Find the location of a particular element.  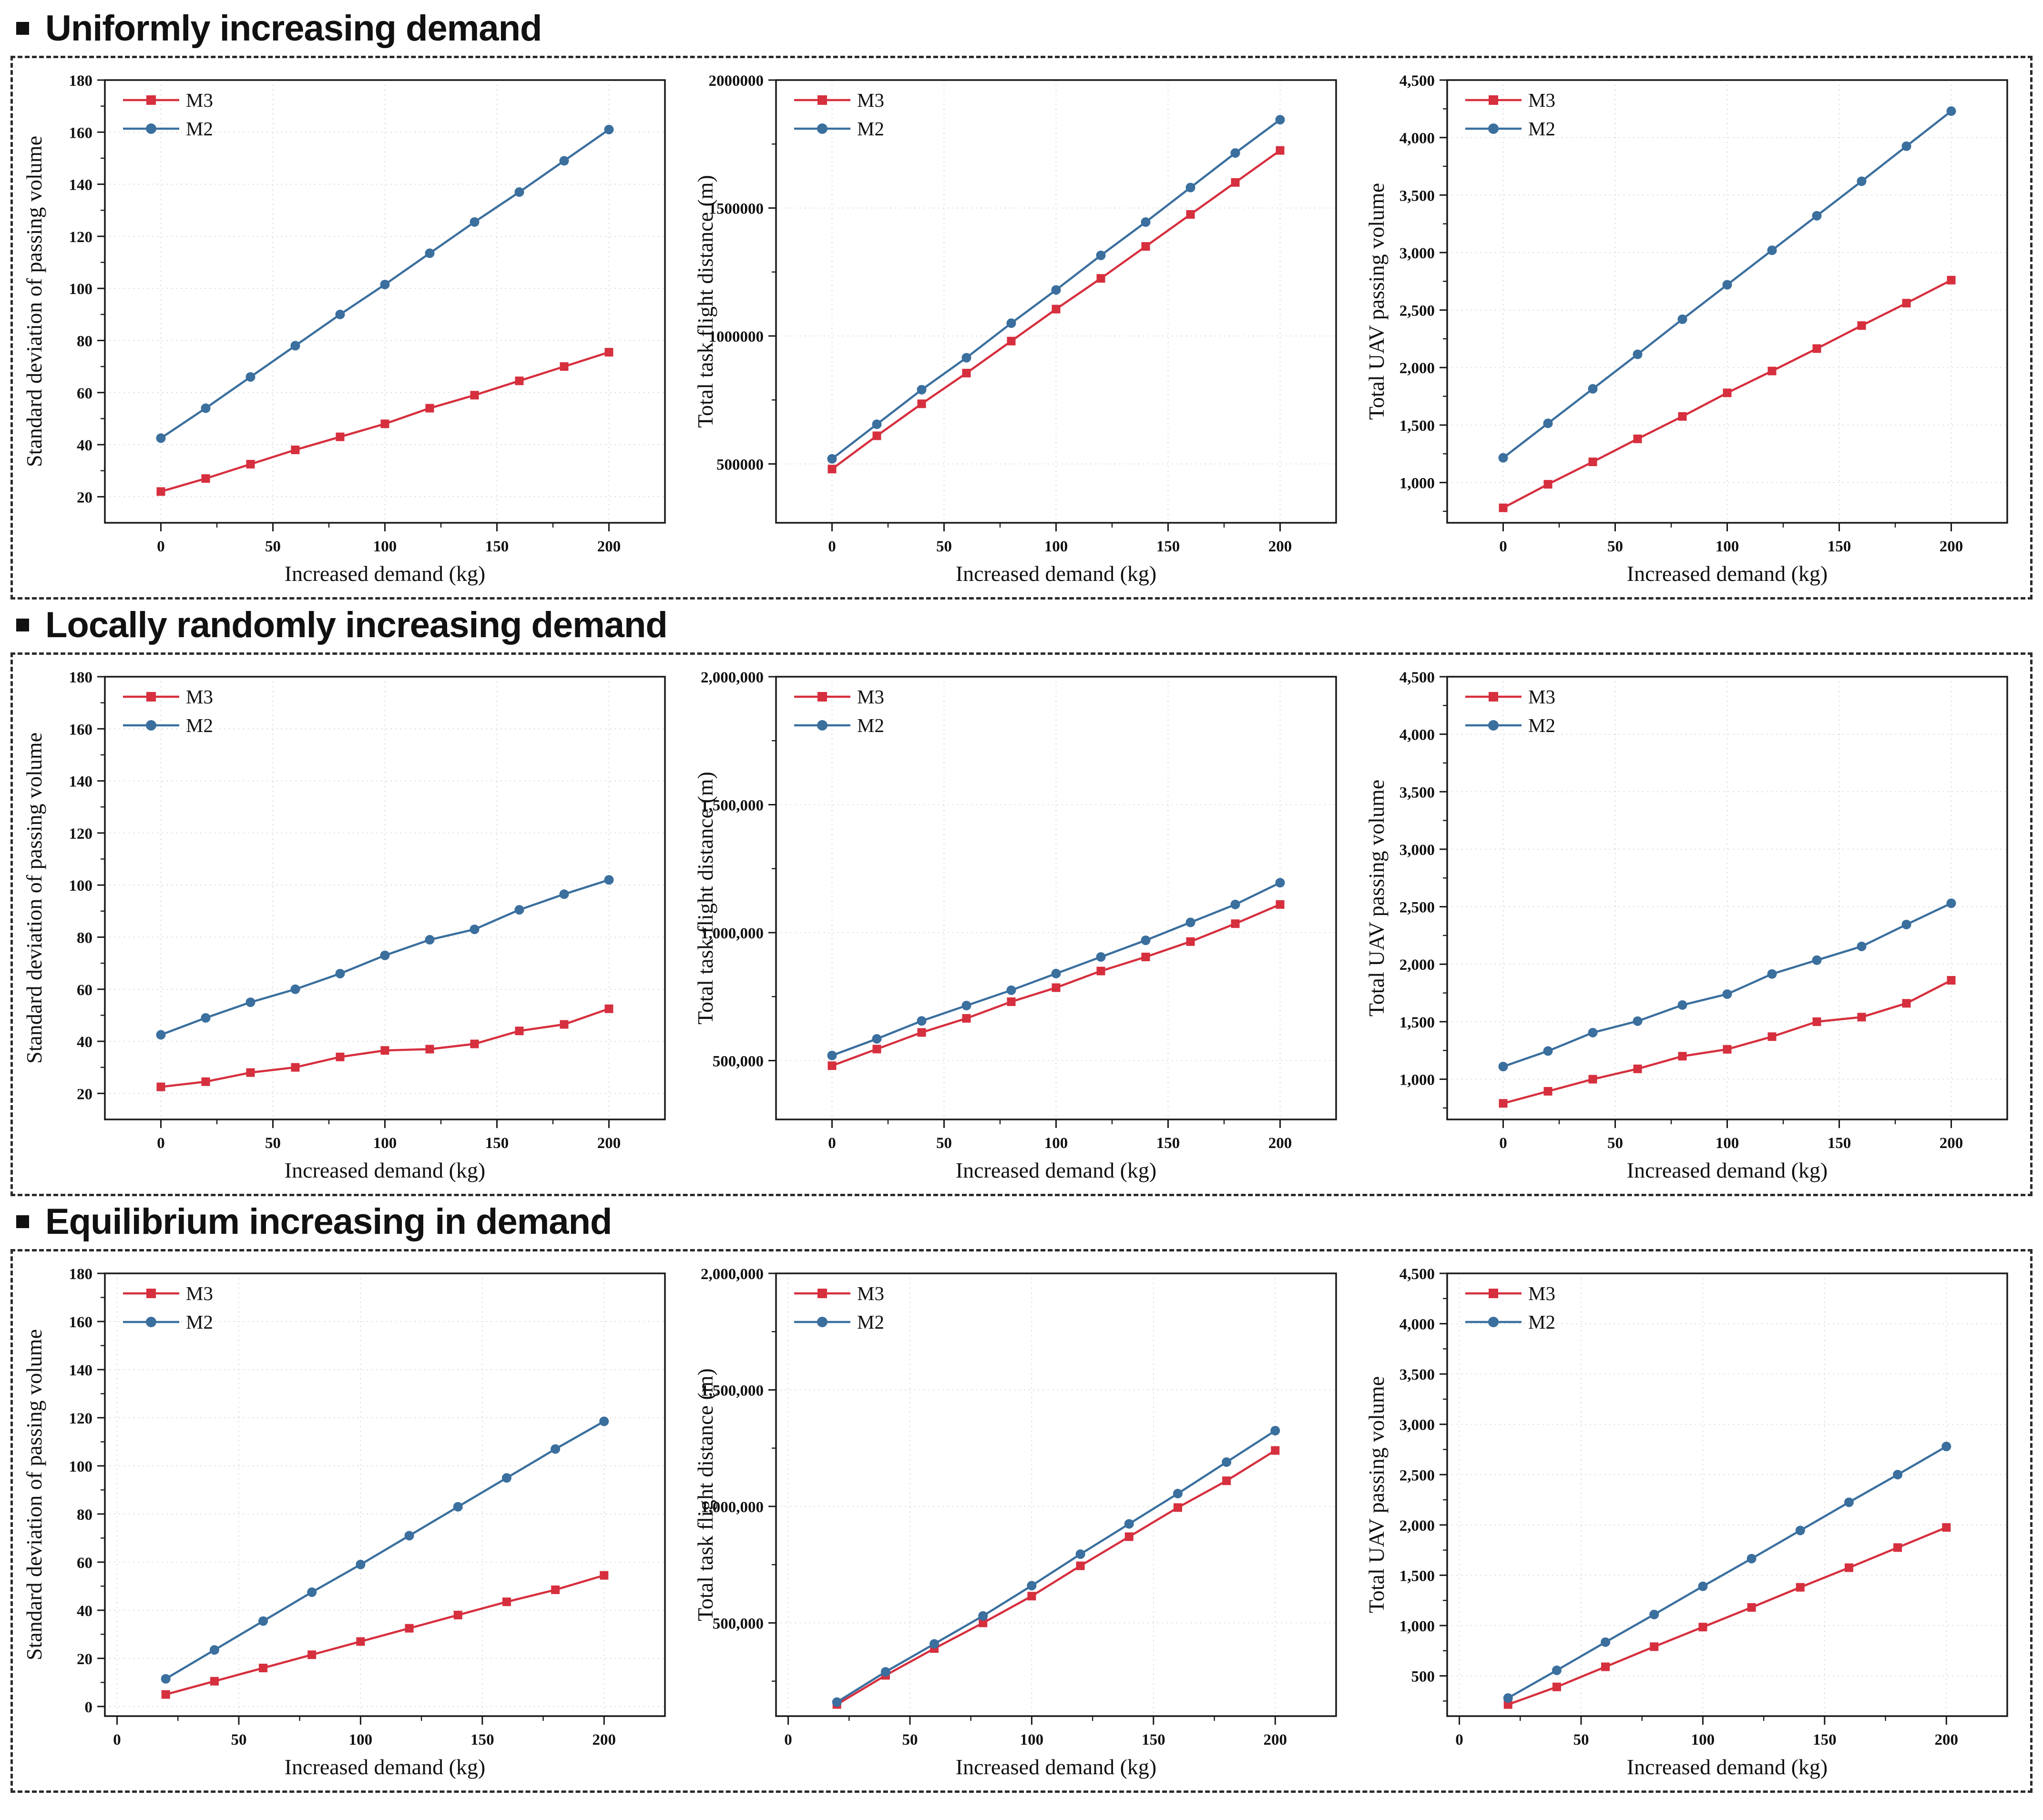

y-axis: 500,000 1,000,000 1,500,000 2,000,000 is located at coordinates (739, 1474).